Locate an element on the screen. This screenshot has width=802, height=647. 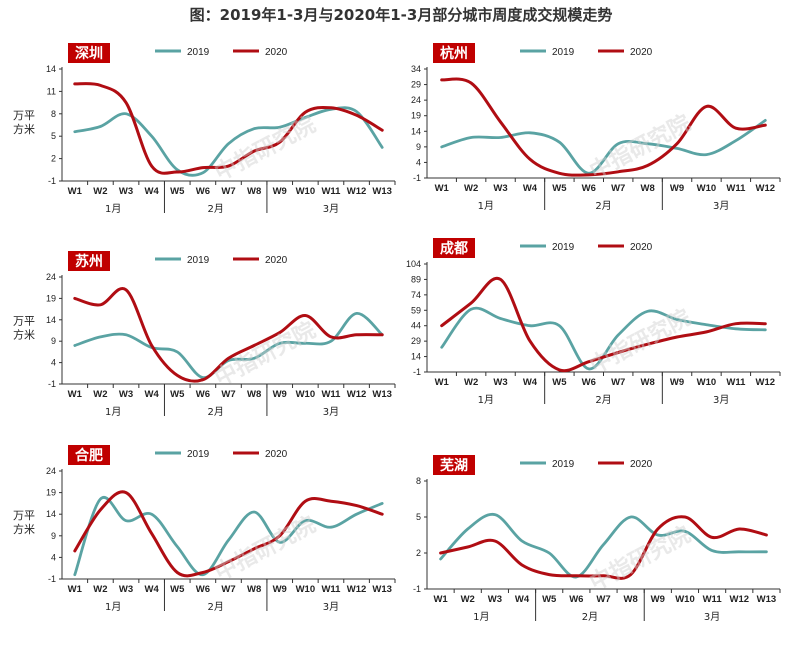
y-tick-label: 74 is located at coordinates (416, 295).